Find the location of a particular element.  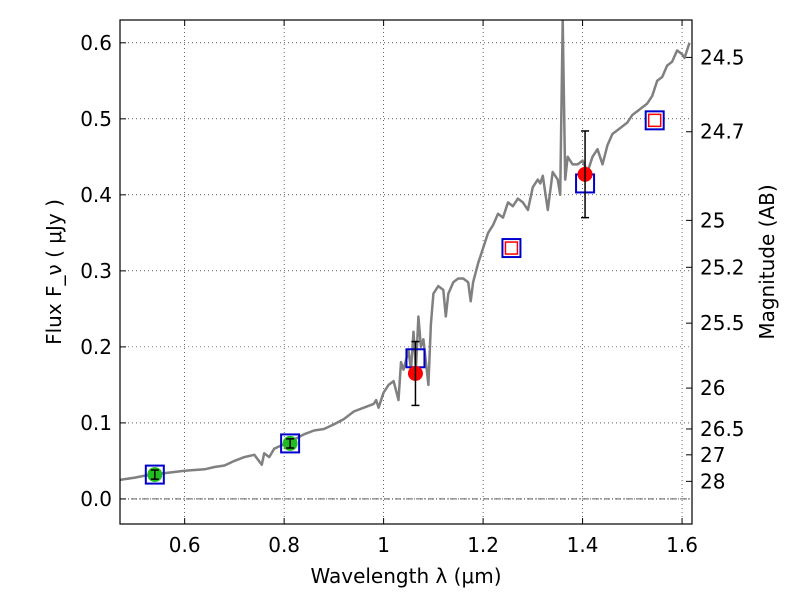

y-tick-label: 0.5 is located at coordinates (96, 119).